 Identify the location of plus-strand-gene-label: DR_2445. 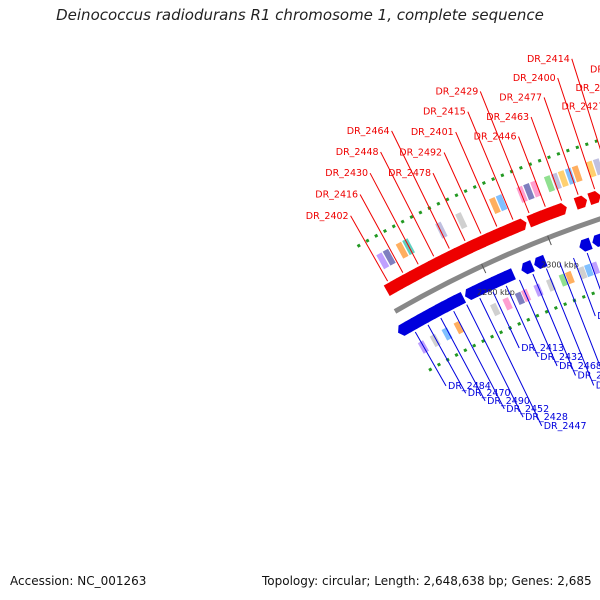
(588, 88).